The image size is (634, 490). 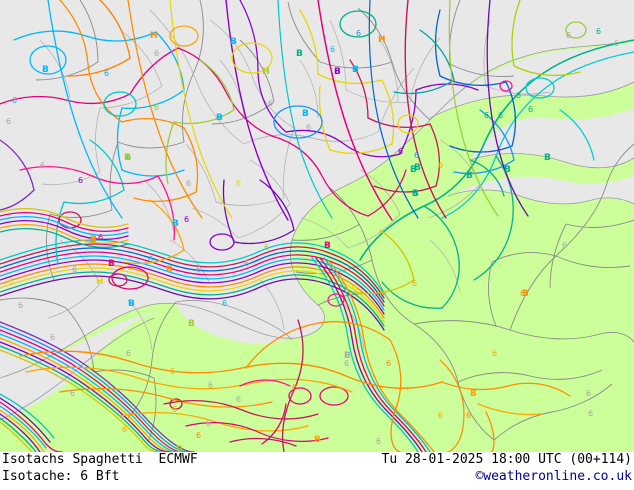 What do you see at coordinates (317, 478) in the screenshot?
I see `footer-row-bottom: Isotache: 6 Bft ©weatheronline.co.uk` at bounding box center [317, 478].